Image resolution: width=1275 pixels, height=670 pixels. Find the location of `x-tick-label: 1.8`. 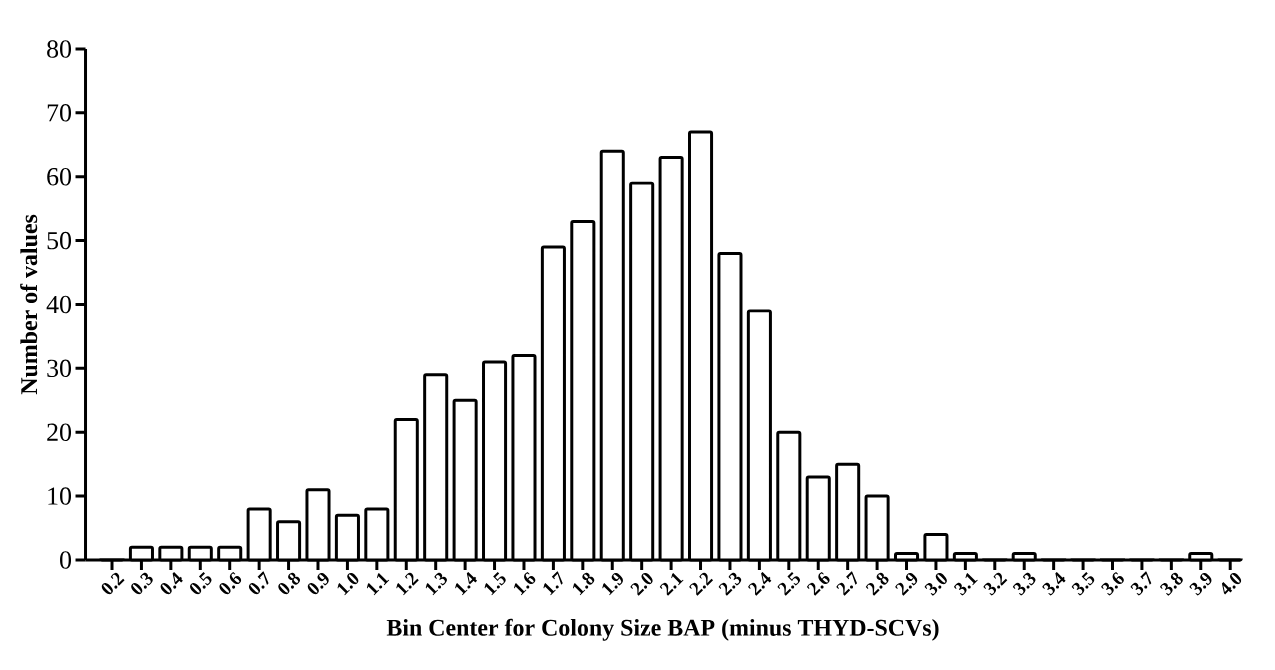

x-tick-label: 1.8 is located at coordinates (583, 584).